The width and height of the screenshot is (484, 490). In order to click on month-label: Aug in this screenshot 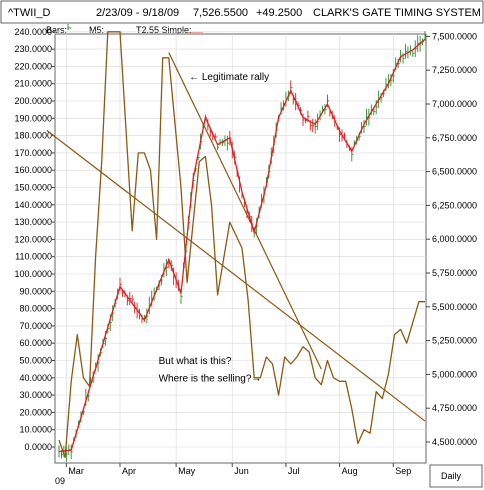, I will do `click(350, 471)`.